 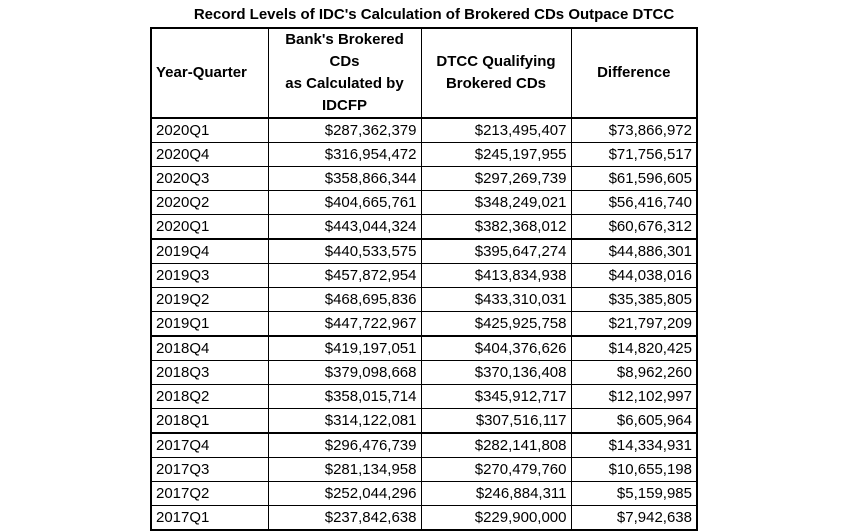 I want to click on table-row: 2017Q2 $252,044,296 $246,884,311 $5,159,985, so click(x=424, y=493).